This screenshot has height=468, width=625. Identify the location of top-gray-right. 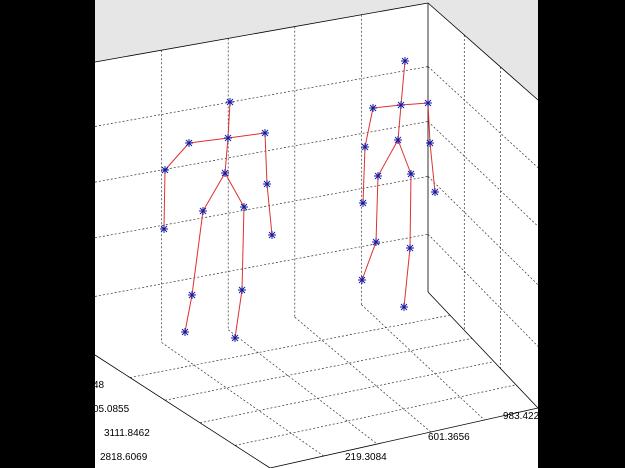
(483, 50).